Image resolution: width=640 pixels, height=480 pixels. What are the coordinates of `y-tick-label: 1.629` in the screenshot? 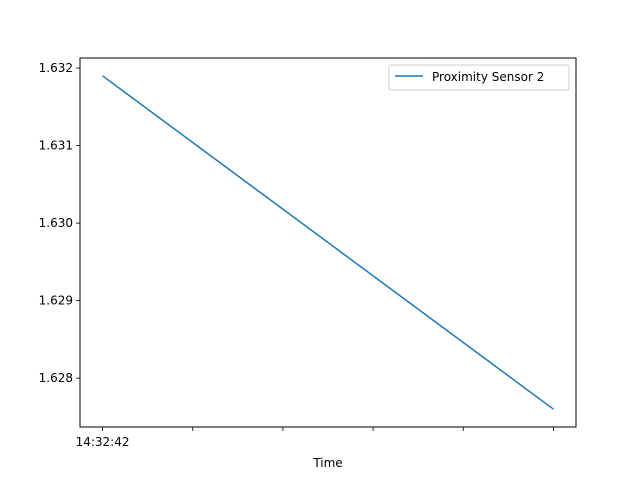 It's located at (56, 301).